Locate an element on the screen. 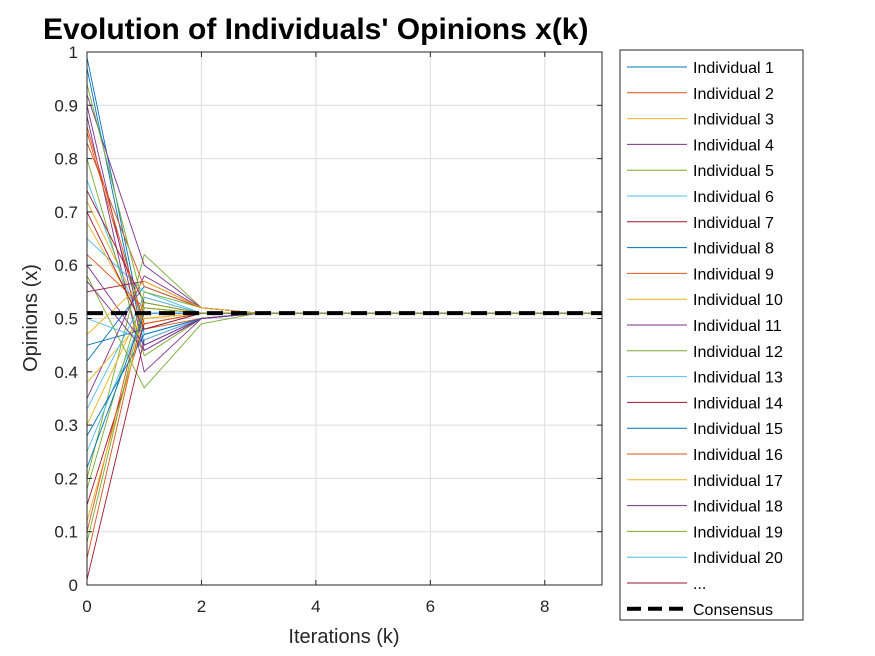  x-tick-label: 4 is located at coordinates (315, 606).